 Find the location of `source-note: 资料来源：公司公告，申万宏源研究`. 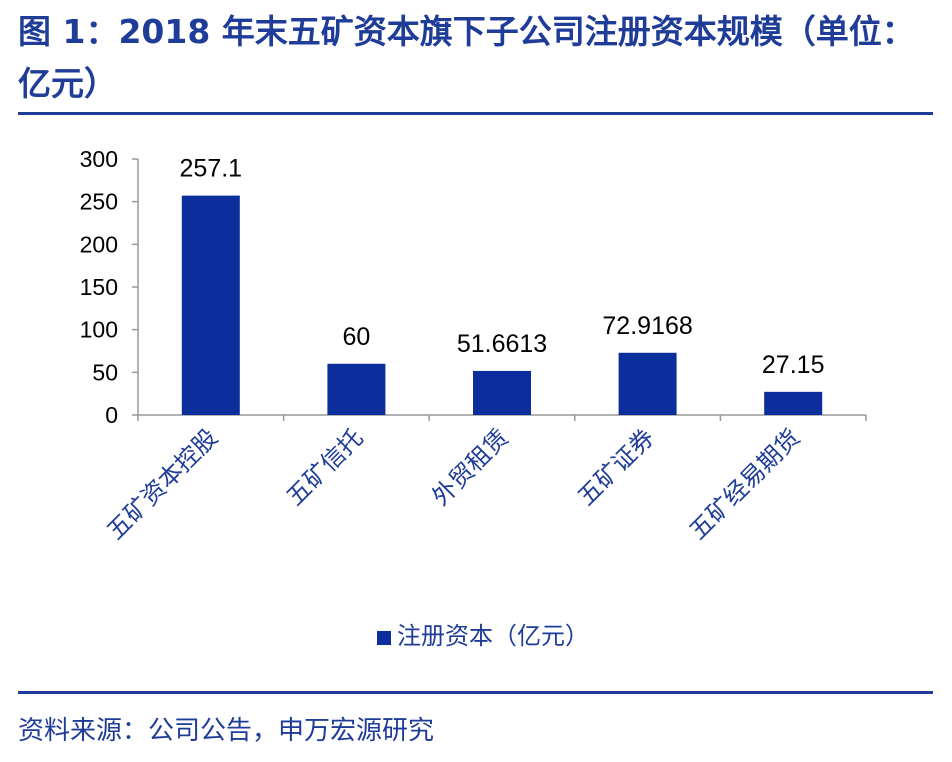

source-note: 资料来源：公司公告，申万宏源研究 is located at coordinates (226, 731).